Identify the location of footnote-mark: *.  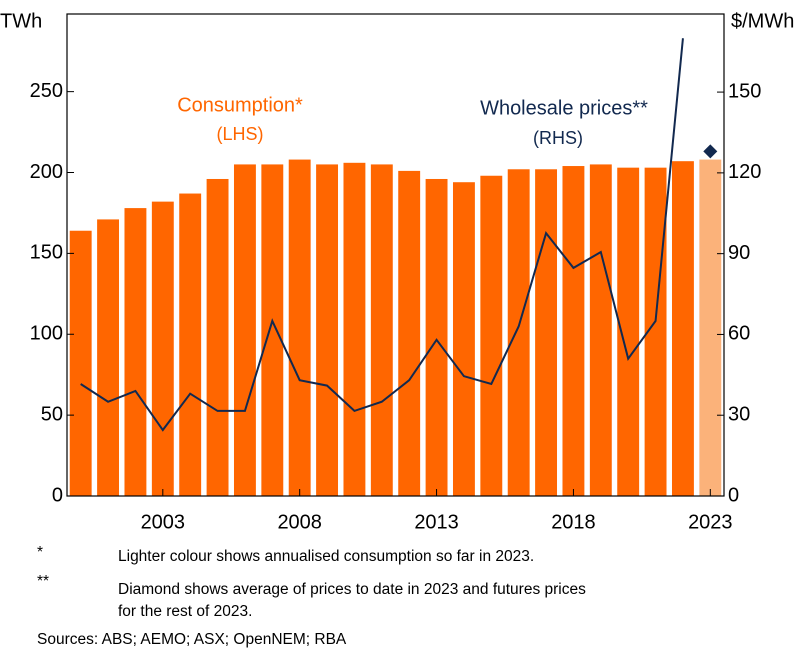
(40, 552).